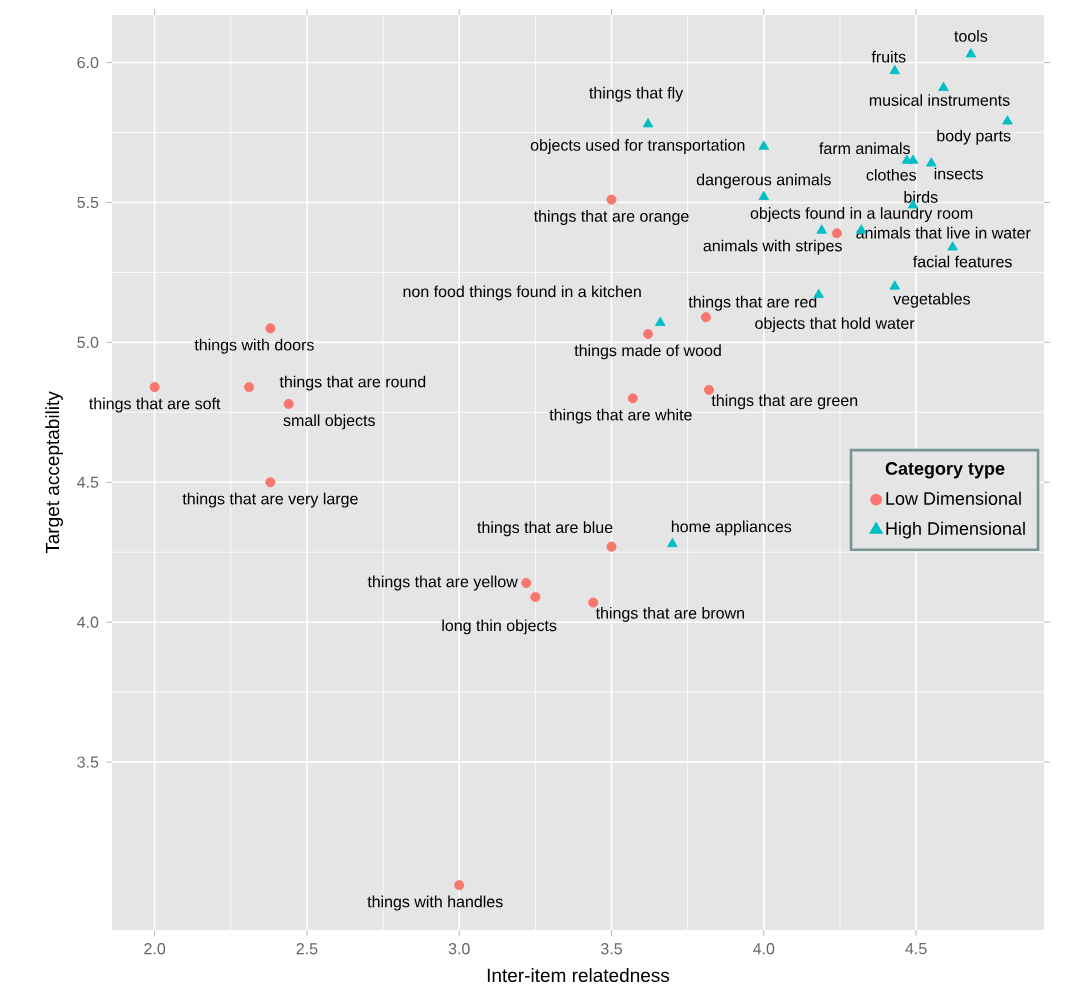 The height and width of the screenshot is (1005, 1082). I want to click on y-tick-label: 5.0, so click(88, 342).